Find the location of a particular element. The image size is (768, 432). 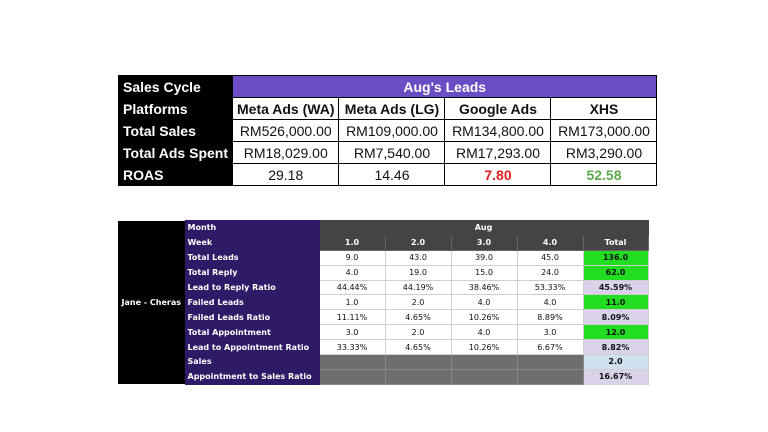

metric-row: Total Appointment 3.0 2.0 4.0 3.0 12.0 is located at coordinates (383, 332).